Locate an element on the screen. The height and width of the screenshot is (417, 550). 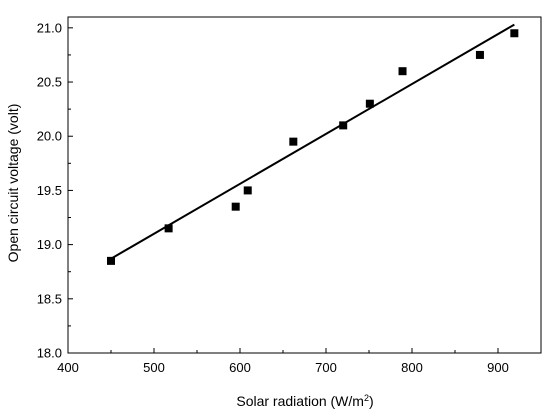
x-tick-label: 500 is located at coordinates (154, 367).